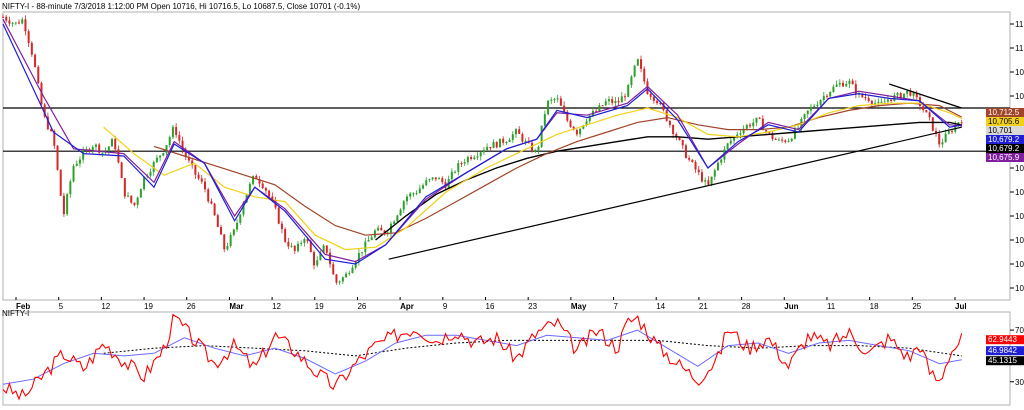 The image size is (1024, 410). What do you see at coordinates (1005, 130) in the screenshot?
I see `price-label-box` at bounding box center [1005, 130].